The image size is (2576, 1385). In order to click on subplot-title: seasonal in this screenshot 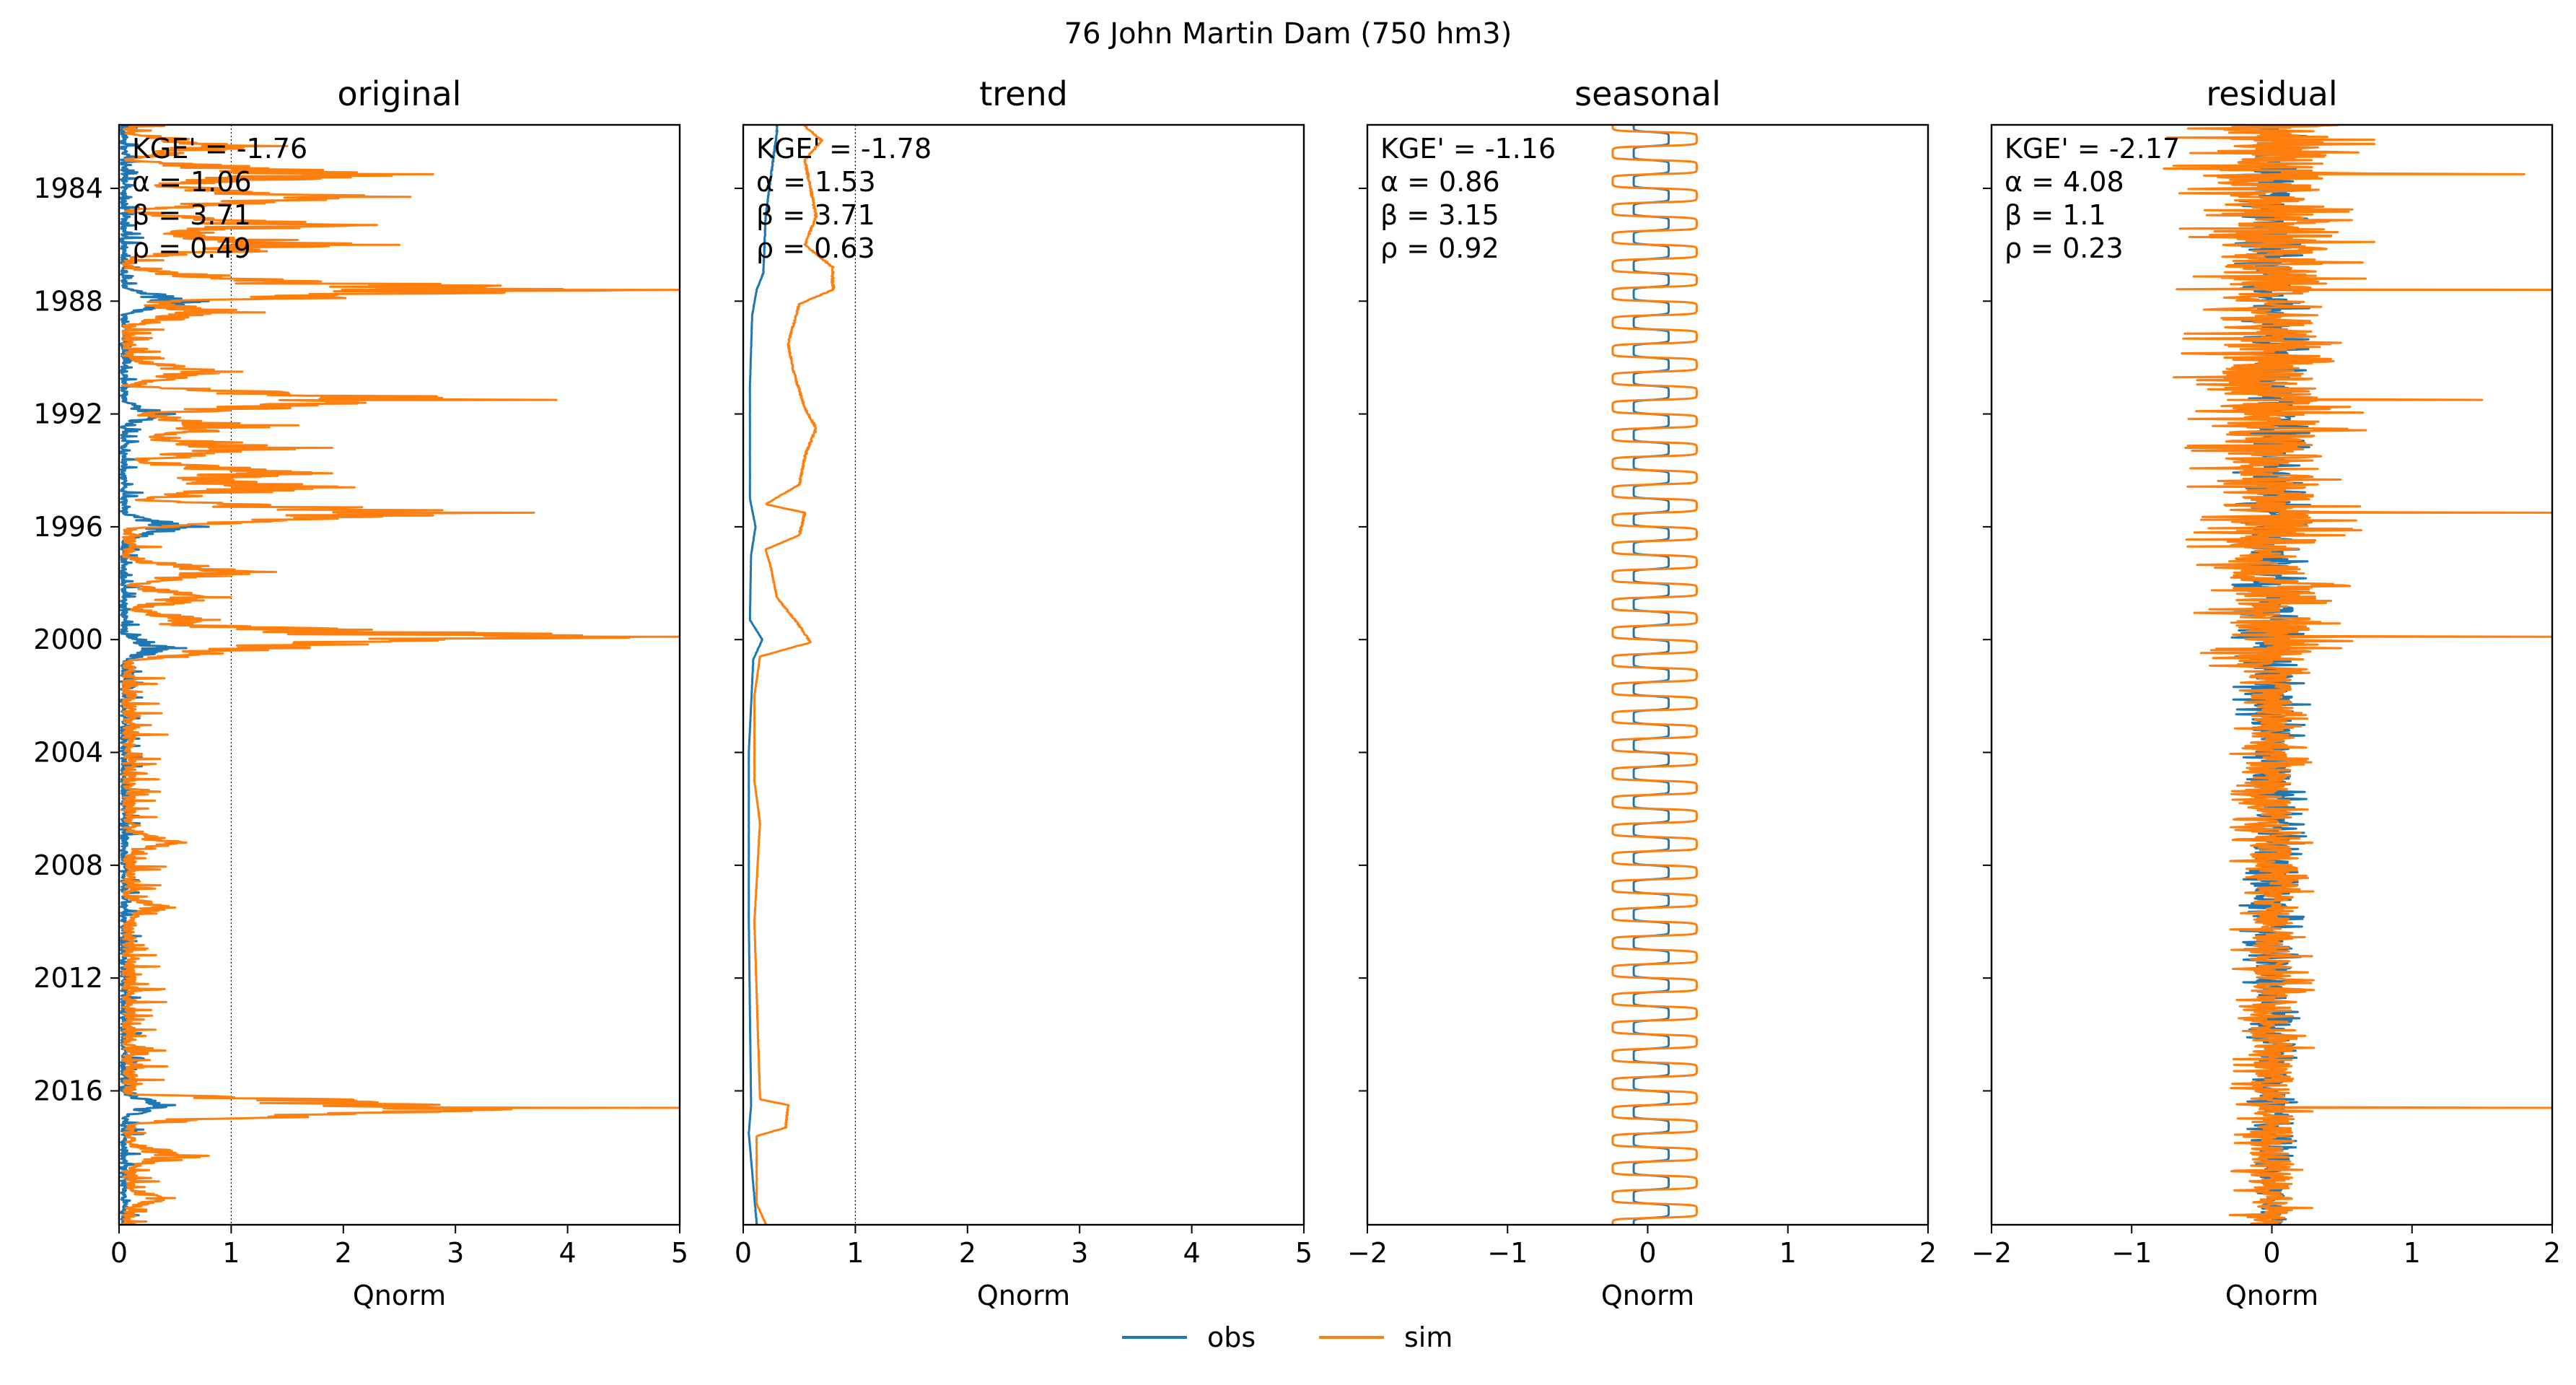, I will do `click(1648, 93)`.